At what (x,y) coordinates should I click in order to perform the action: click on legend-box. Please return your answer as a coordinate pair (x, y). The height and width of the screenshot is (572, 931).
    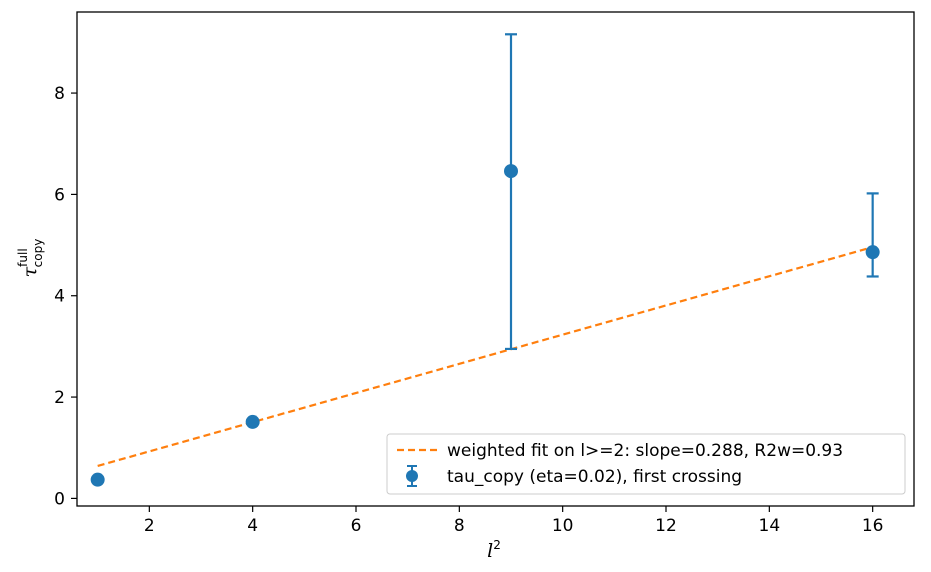
    Looking at the image, I should click on (646, 464).